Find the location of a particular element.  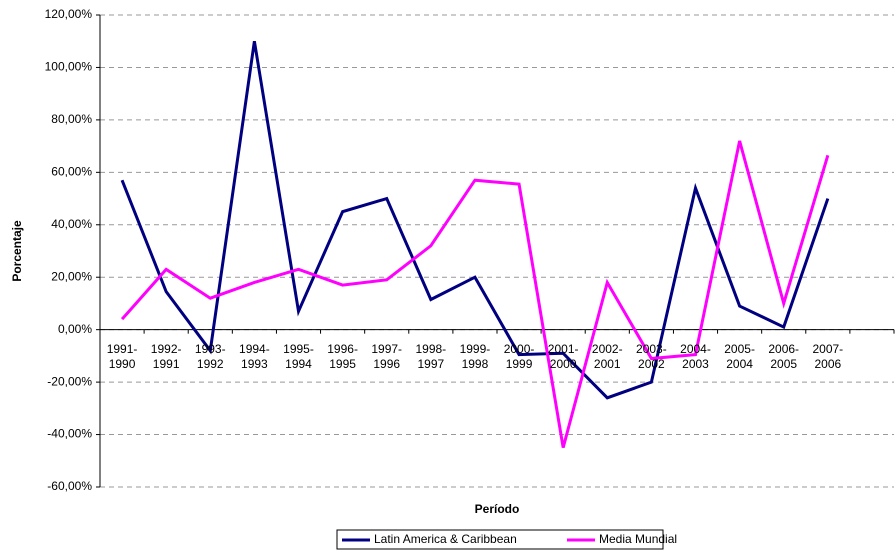

x-tick-label: 2002-2001 is located at coordinates (607, 356).